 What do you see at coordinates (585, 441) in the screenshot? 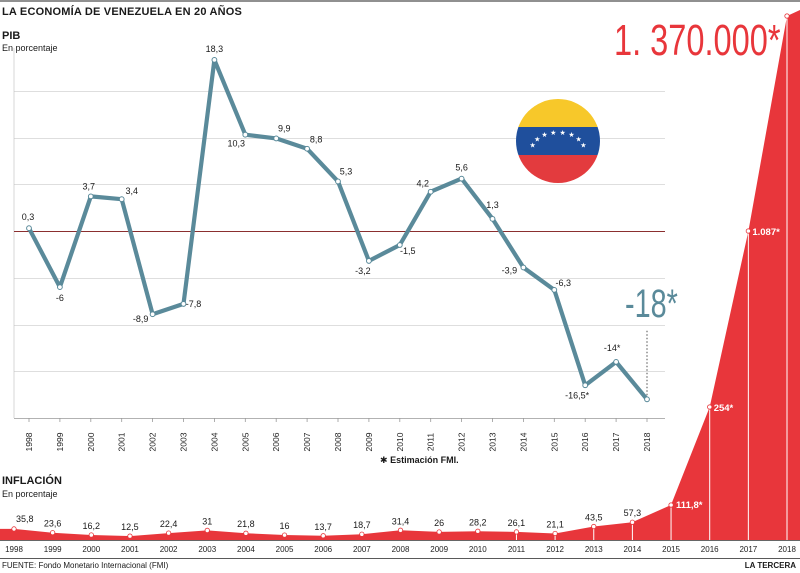
I see `pib-year-label: 2016` at bounding box center [585, 441].